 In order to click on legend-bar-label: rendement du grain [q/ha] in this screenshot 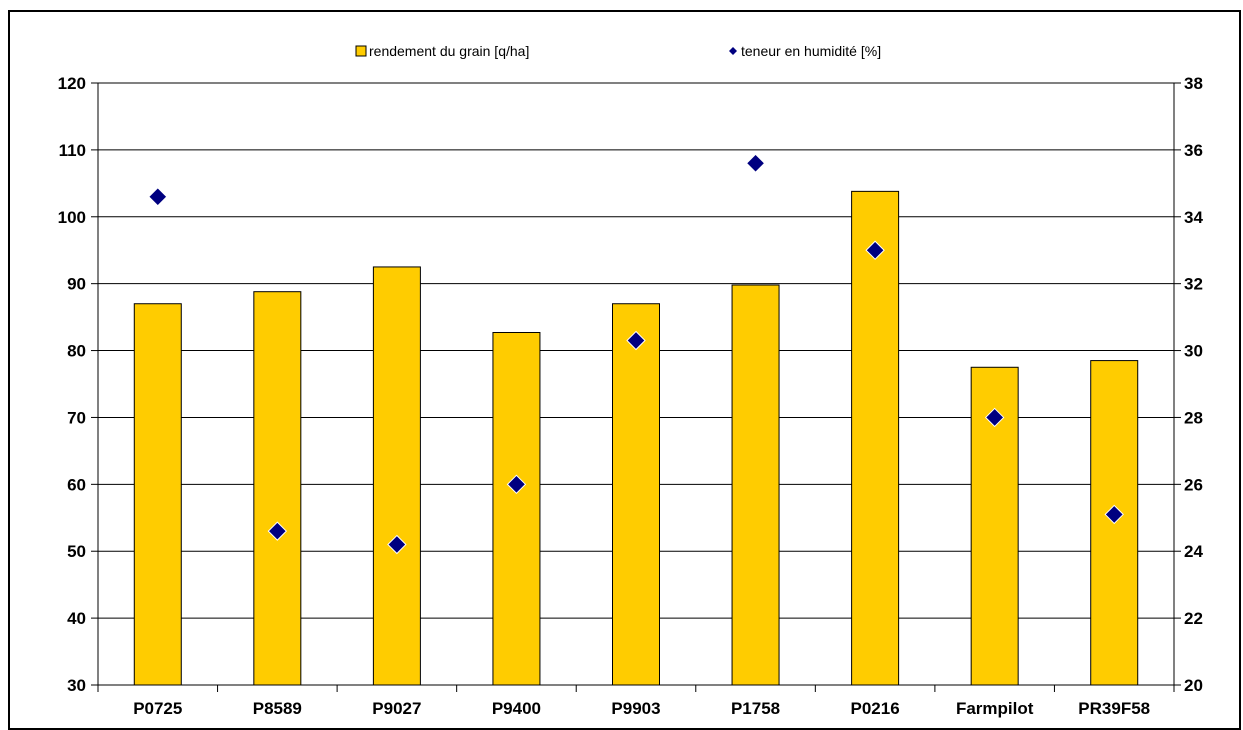, I will do `click(449, 51)`.